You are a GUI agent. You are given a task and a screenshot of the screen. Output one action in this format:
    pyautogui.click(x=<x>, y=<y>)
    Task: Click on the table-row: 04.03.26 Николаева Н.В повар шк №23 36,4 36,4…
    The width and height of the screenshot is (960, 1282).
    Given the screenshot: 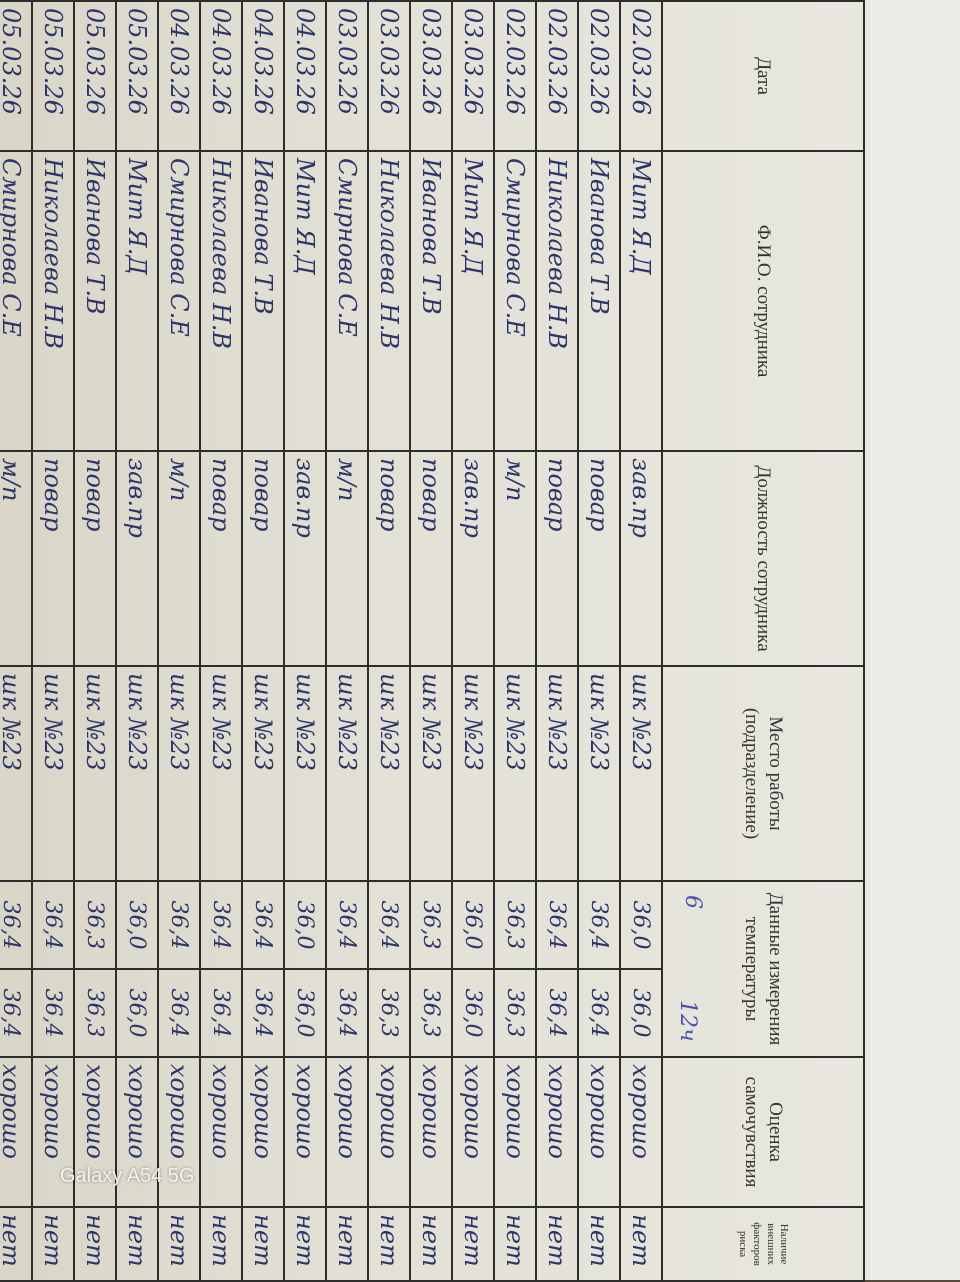 What is the action you would take?
    pyautogui.click(x=221, y=641)
    